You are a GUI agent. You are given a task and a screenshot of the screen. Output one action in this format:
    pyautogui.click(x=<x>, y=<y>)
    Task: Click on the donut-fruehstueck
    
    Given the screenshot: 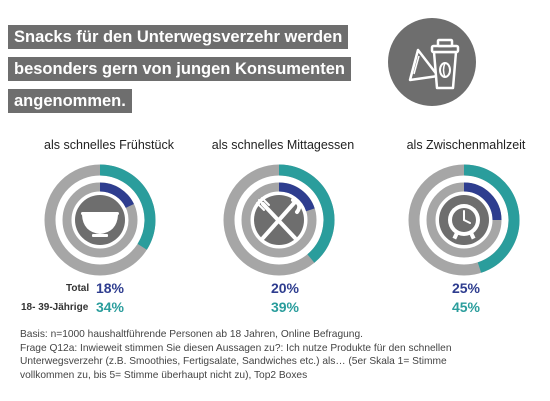 What is the action you would take?
    pyautogui.click(x=100, y=220)
    